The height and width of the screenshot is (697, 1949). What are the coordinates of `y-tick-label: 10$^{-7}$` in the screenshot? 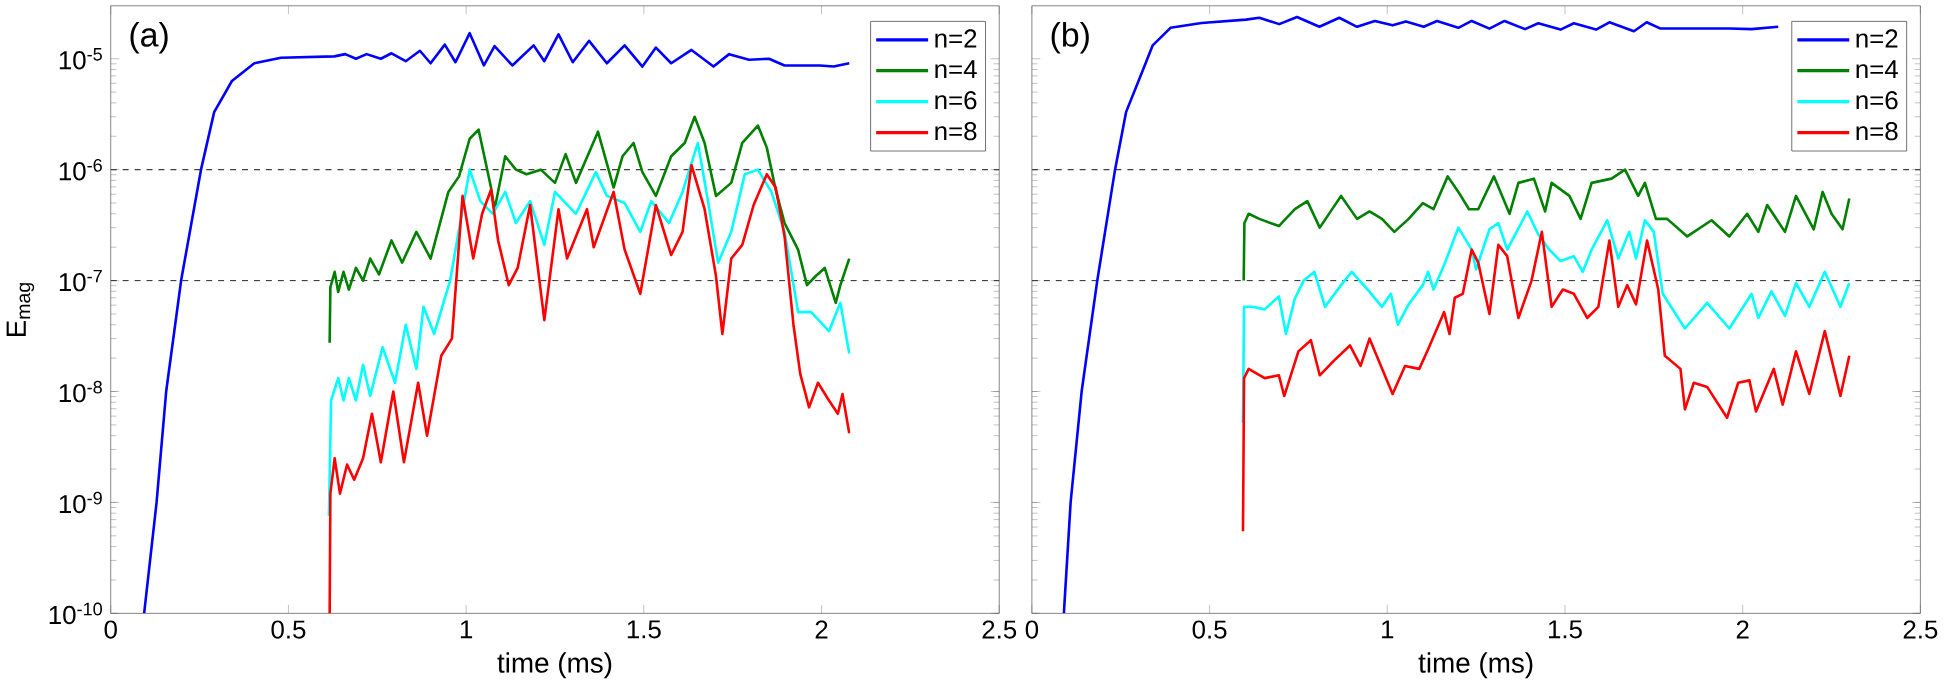 It's located at (80, 281).